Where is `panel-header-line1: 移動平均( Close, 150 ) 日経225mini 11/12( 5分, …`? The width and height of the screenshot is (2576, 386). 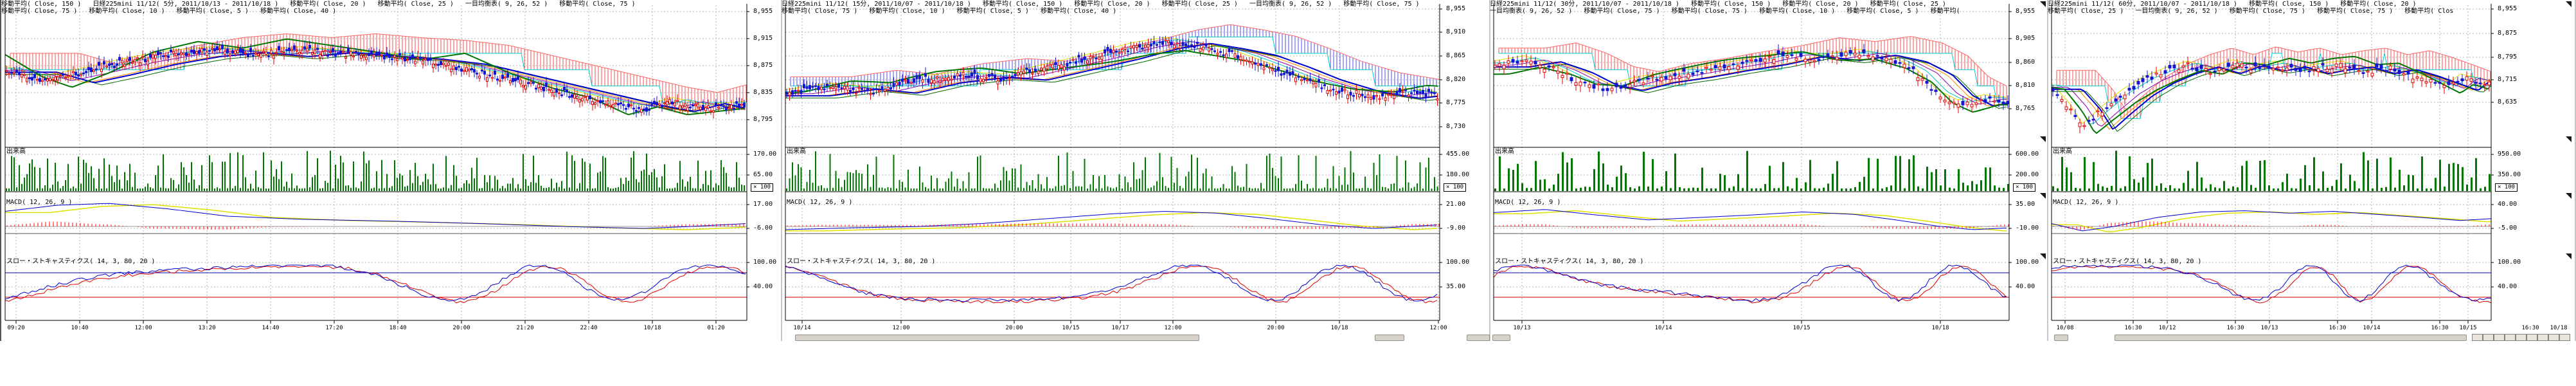 panel-header-line1: 移動平均( Close, 150 ) 日経225mini 11/12( 5分, … is located at coordinates (318, 4).